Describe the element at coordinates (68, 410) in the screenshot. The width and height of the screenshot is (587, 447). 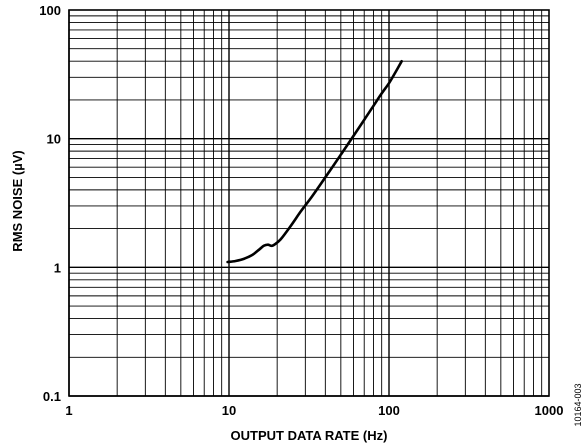
I see `x-tick-label: 1` at that location.